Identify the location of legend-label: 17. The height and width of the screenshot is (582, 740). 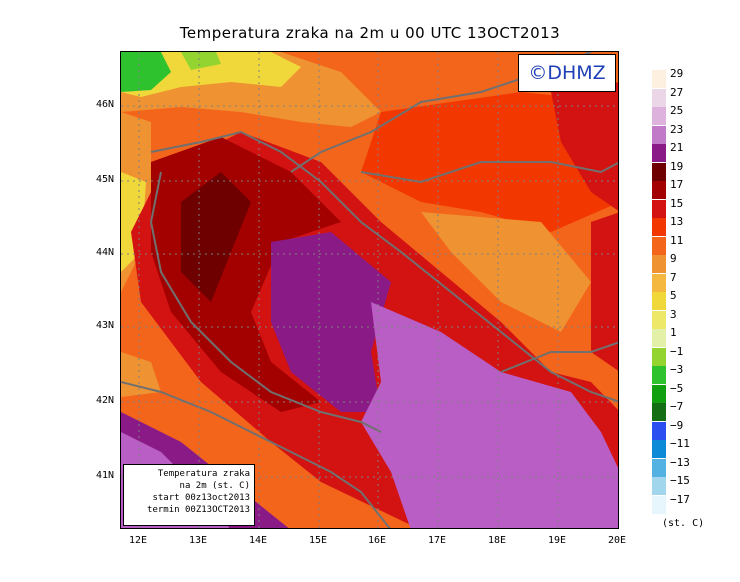
(677, 184).